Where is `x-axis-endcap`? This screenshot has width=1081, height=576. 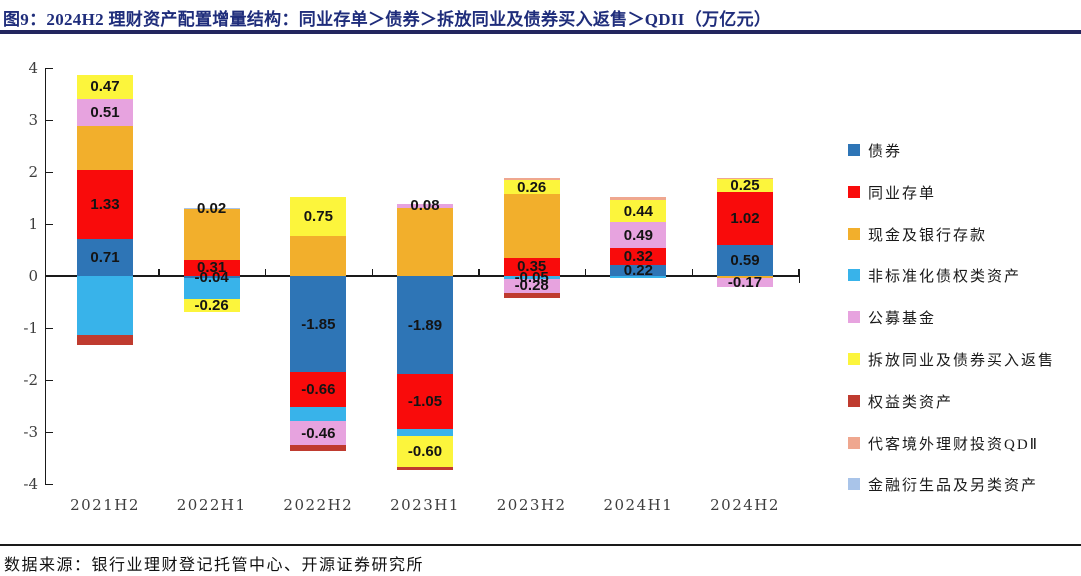 x-axis-endcap is located at coordinates (800, 279).